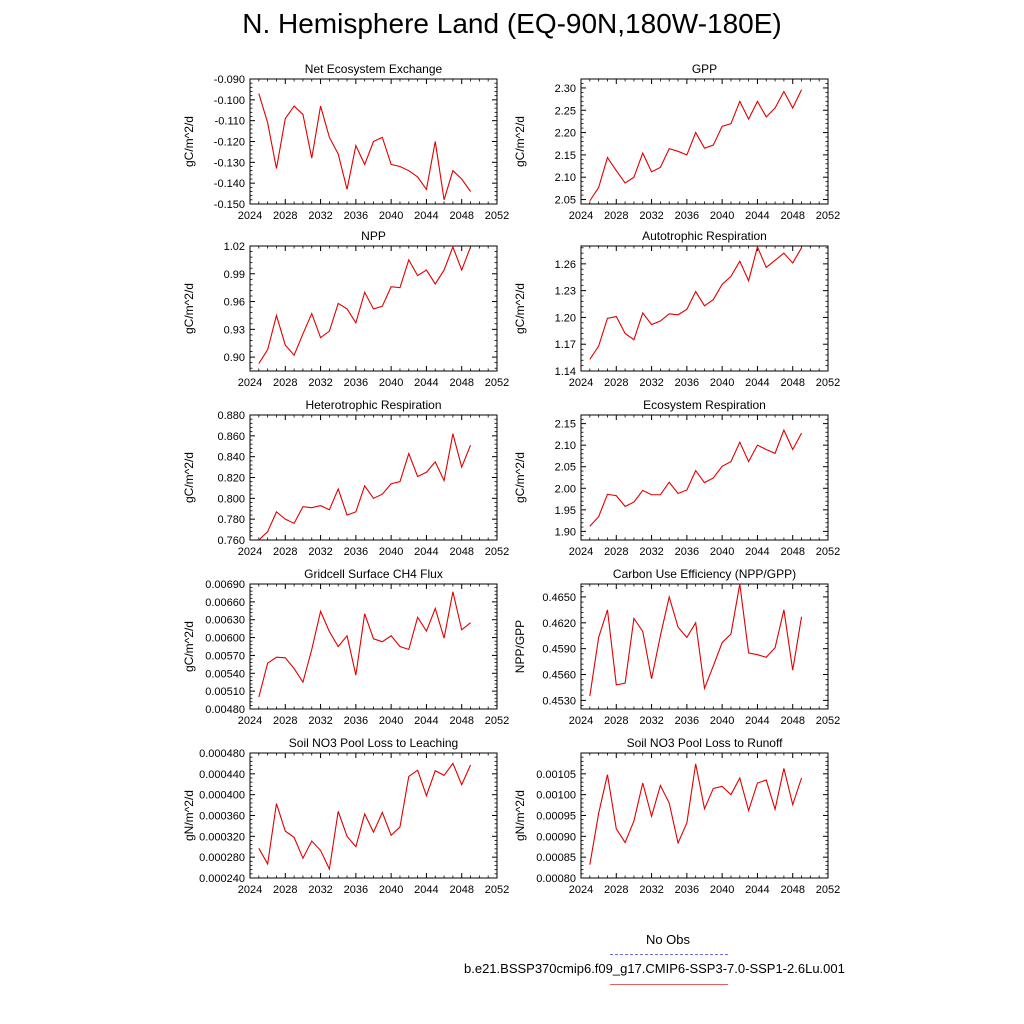  What do you see at coordinates (565, 201) in the screenshot?
I see `y-tick-label: 2.05` at bounding box center [565, 201].